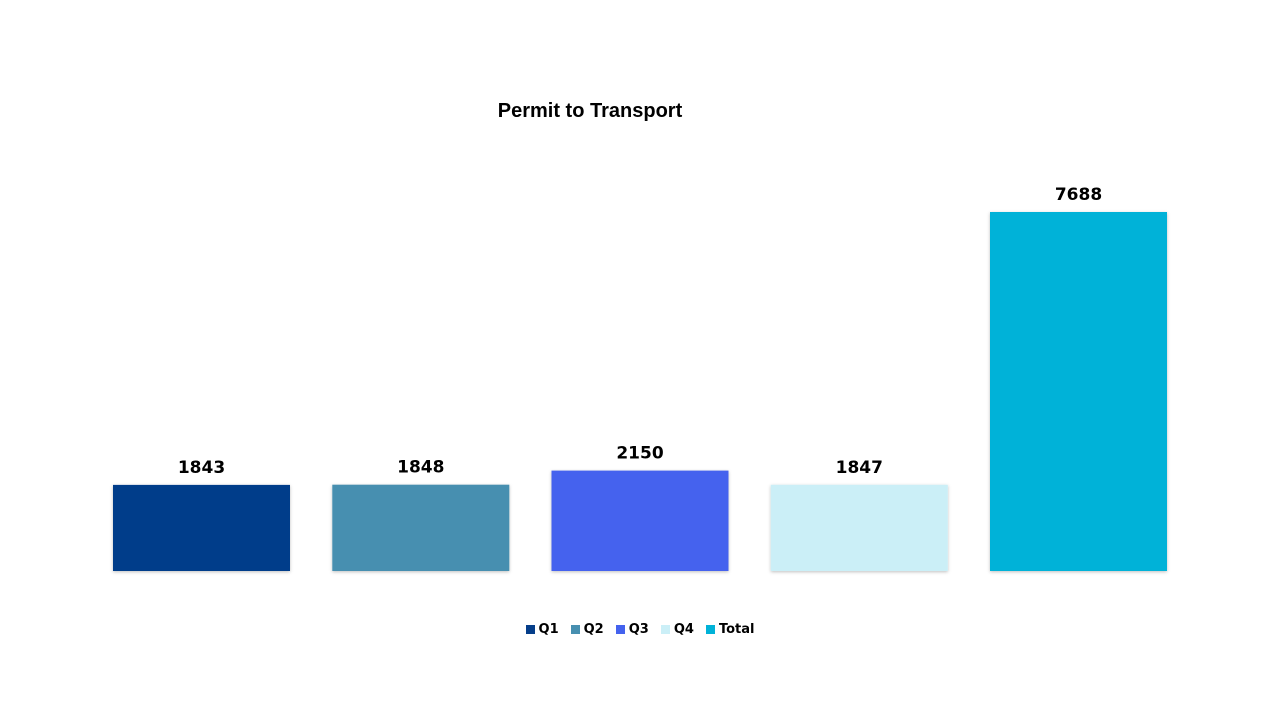 This screenshot has width=1280, height=720. What do you see at coordinates (640, 520) in the screenshot?
I see `bar-q3` at bounding box center [640, 520].